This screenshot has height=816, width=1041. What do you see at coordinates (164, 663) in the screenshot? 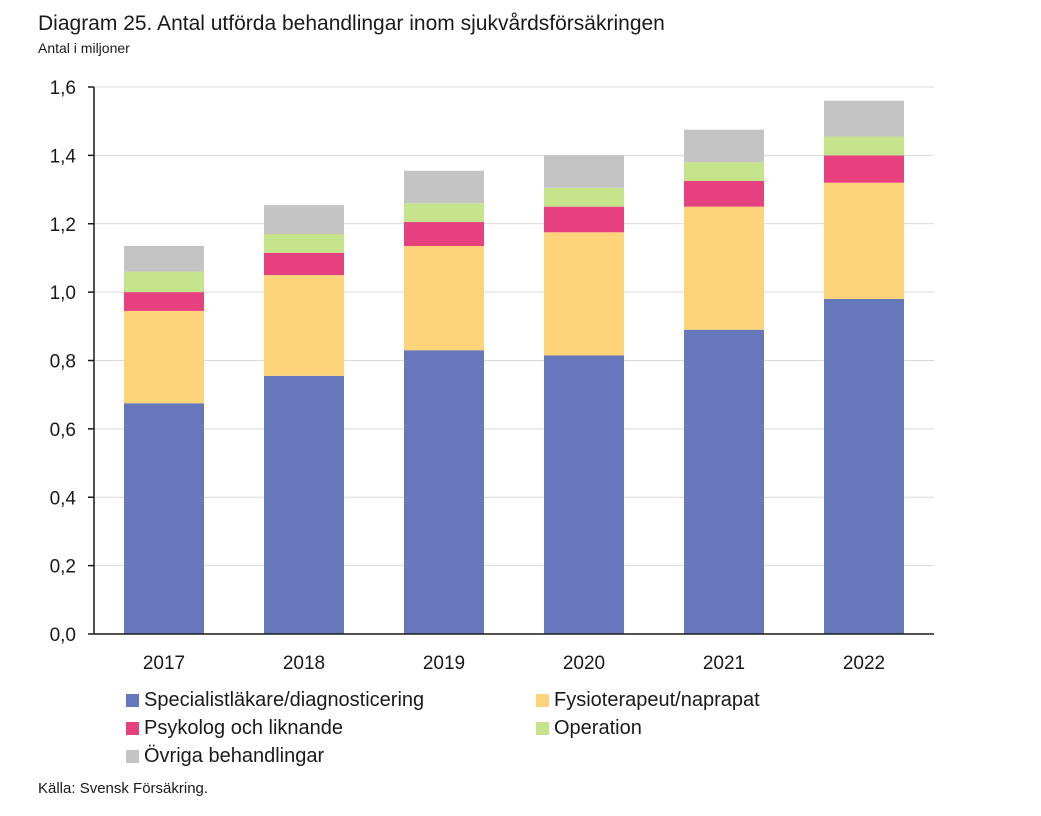
I see `x-tick-label: 2017` at bounding box center [164, 663].